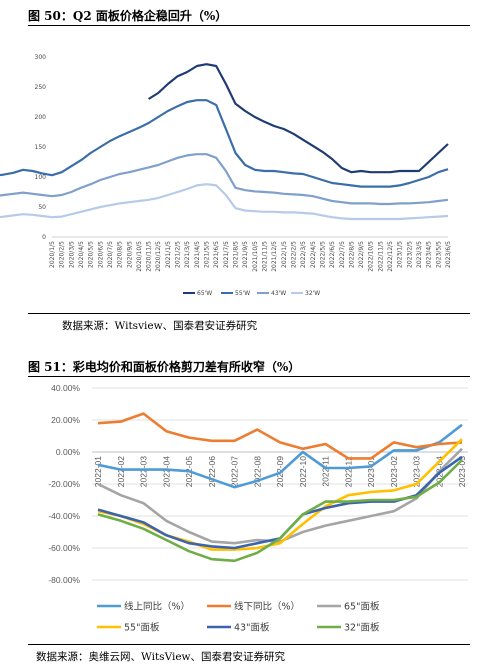  I want to click on x-tick-label: 2022/10/5, so click(371, 256).